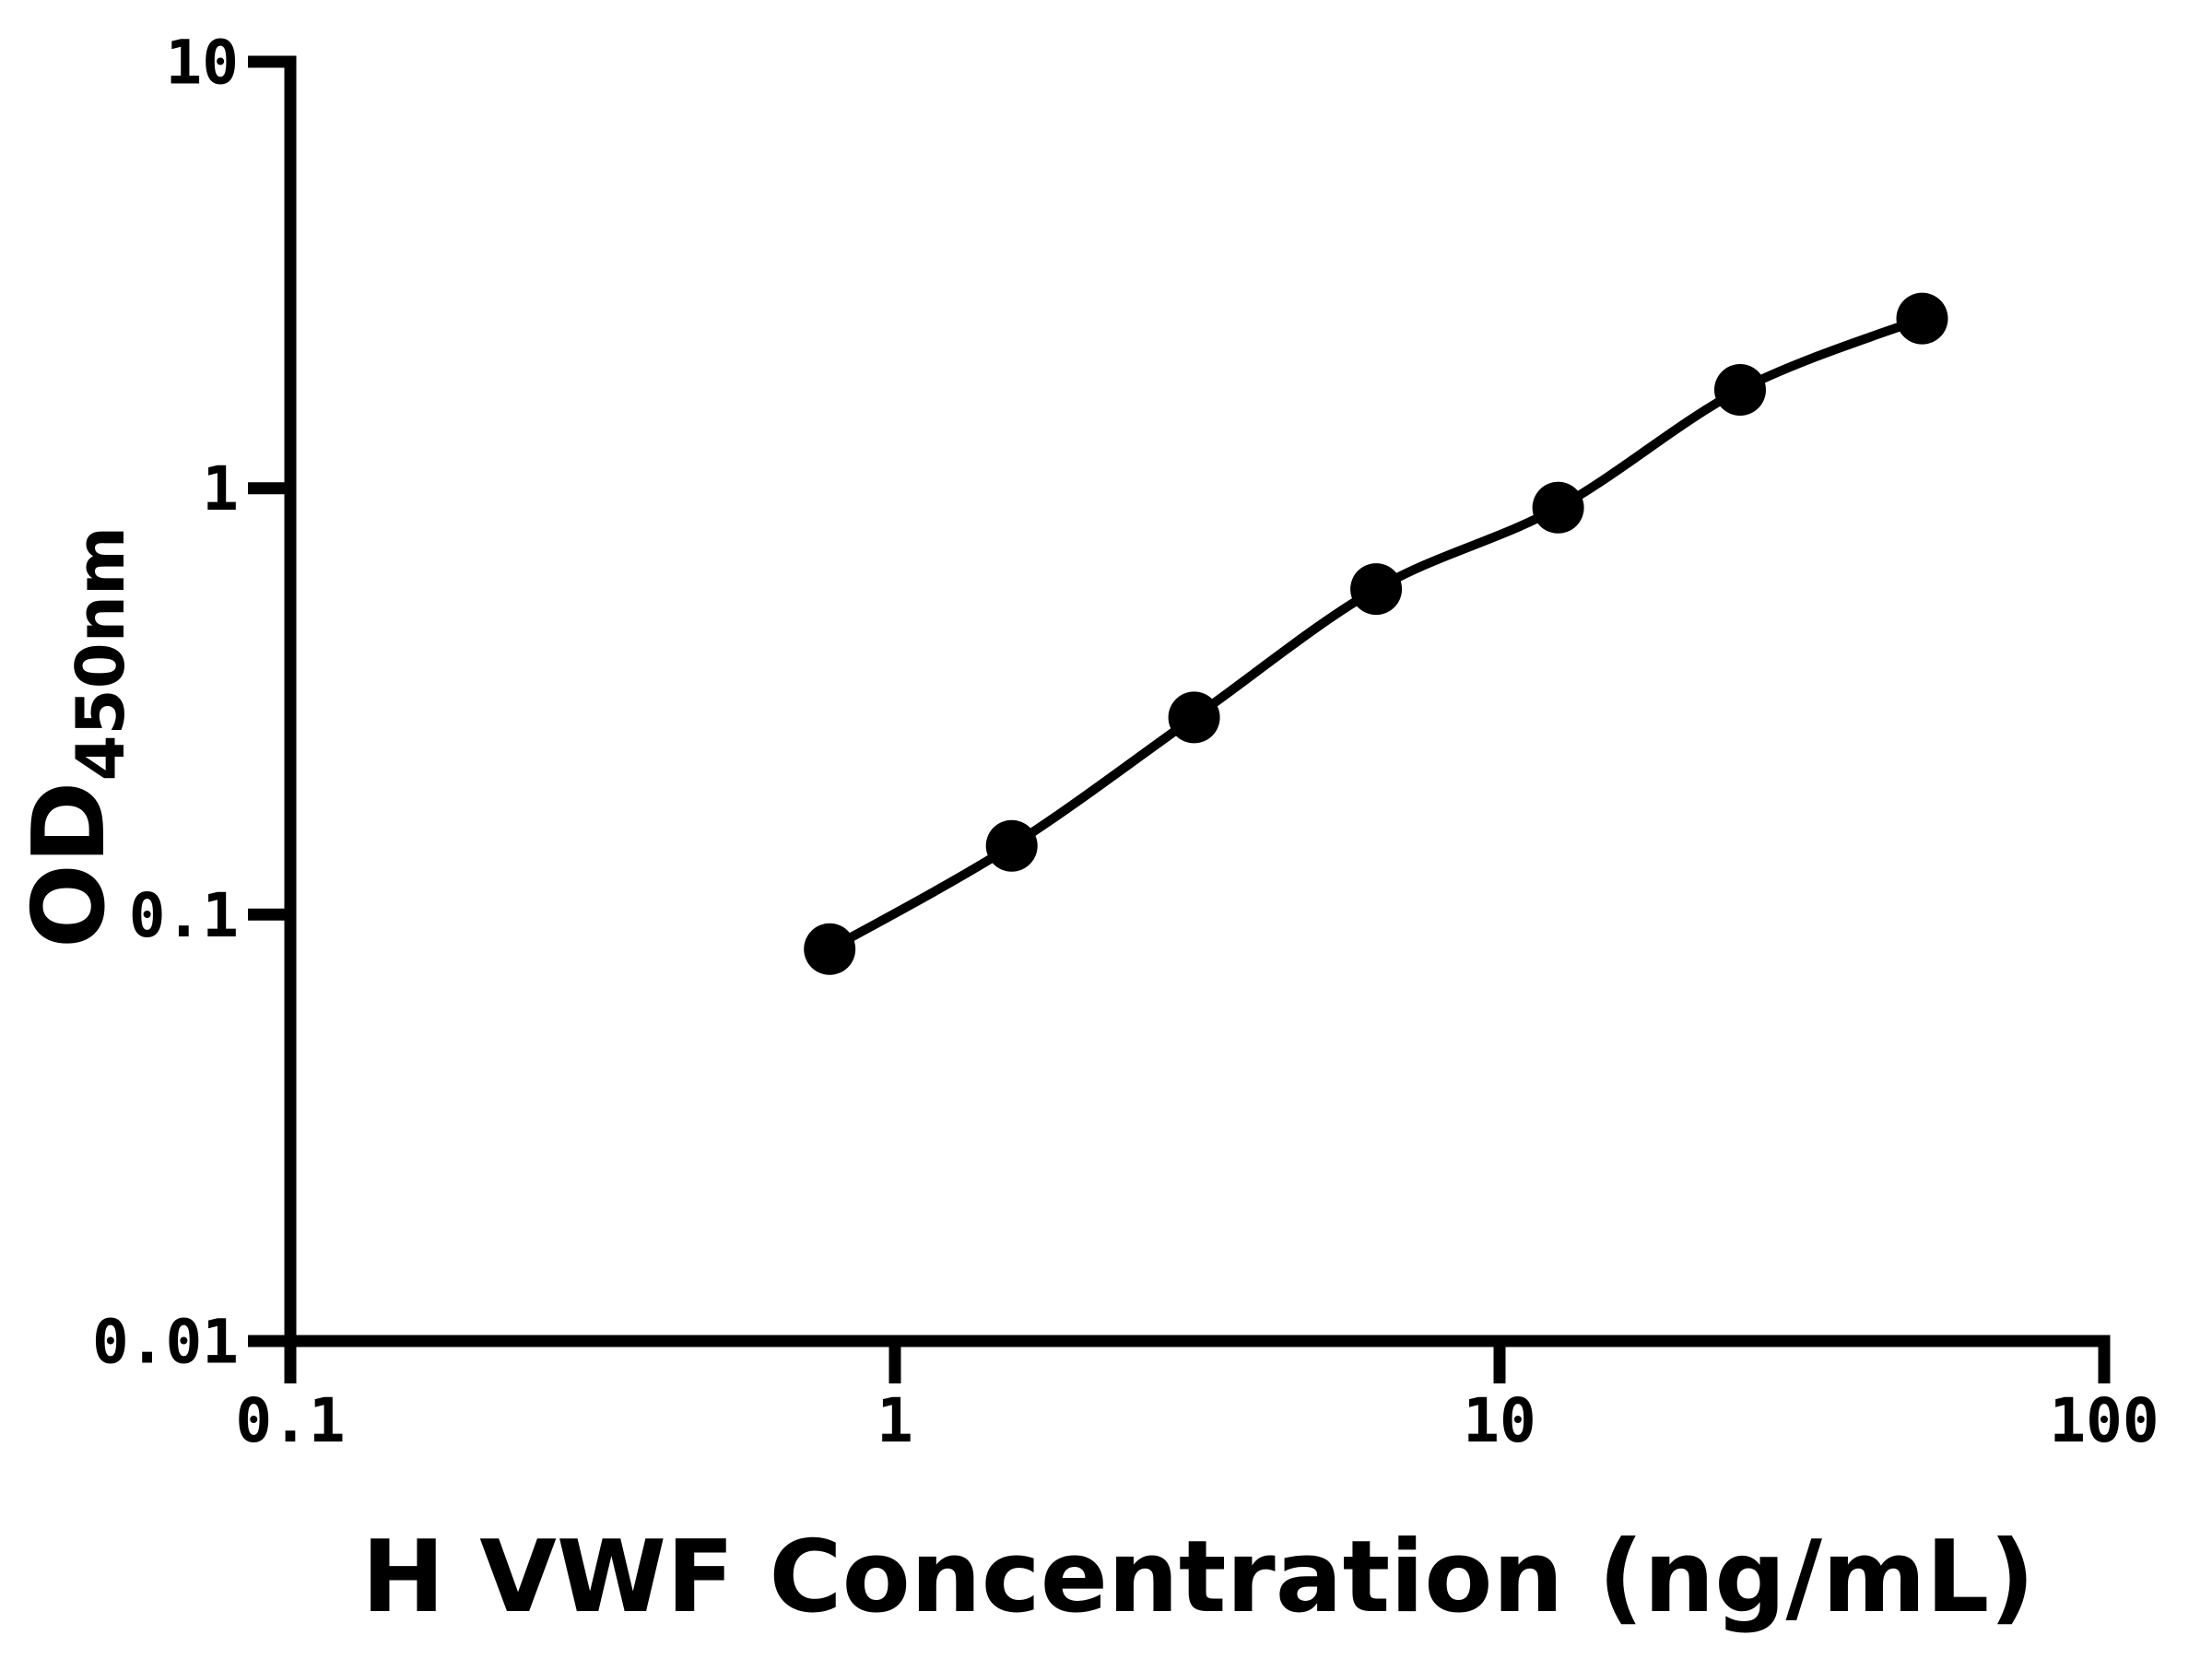 Image resolution: width=2212 pixels, height=1659 pixels. I want to click on y-tick-label: 1, so click(220, 488).